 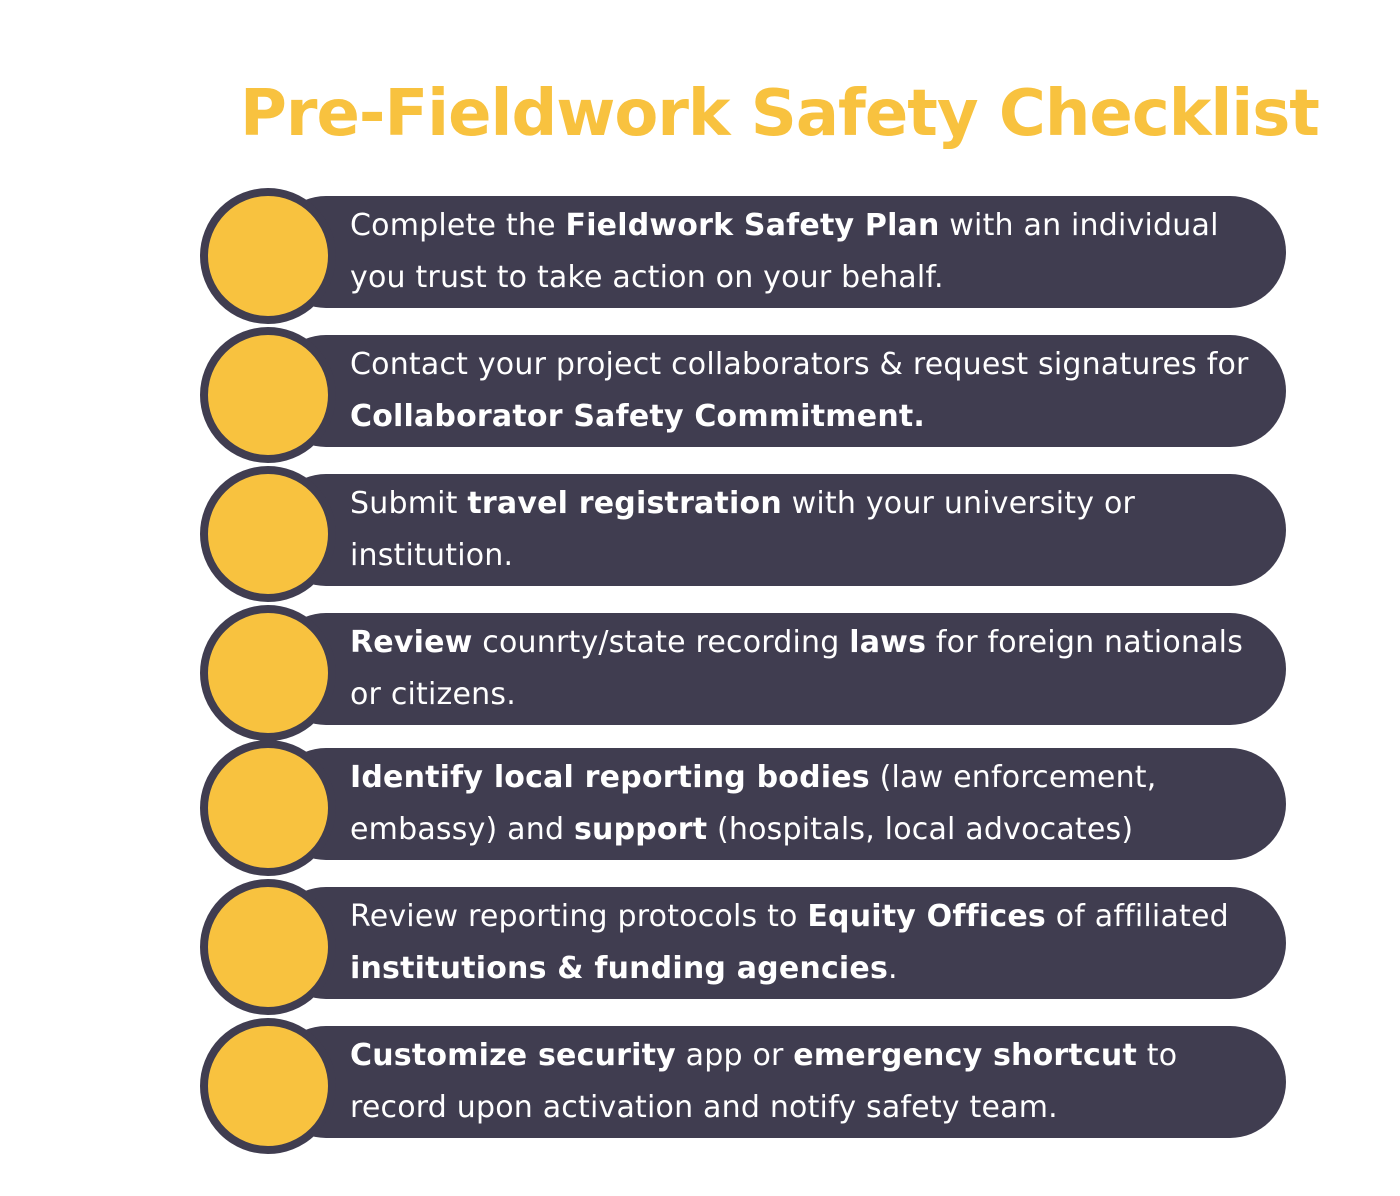 I want to click on bold-text-run: Identify local reporting bodies, so click(x=610, y=777).